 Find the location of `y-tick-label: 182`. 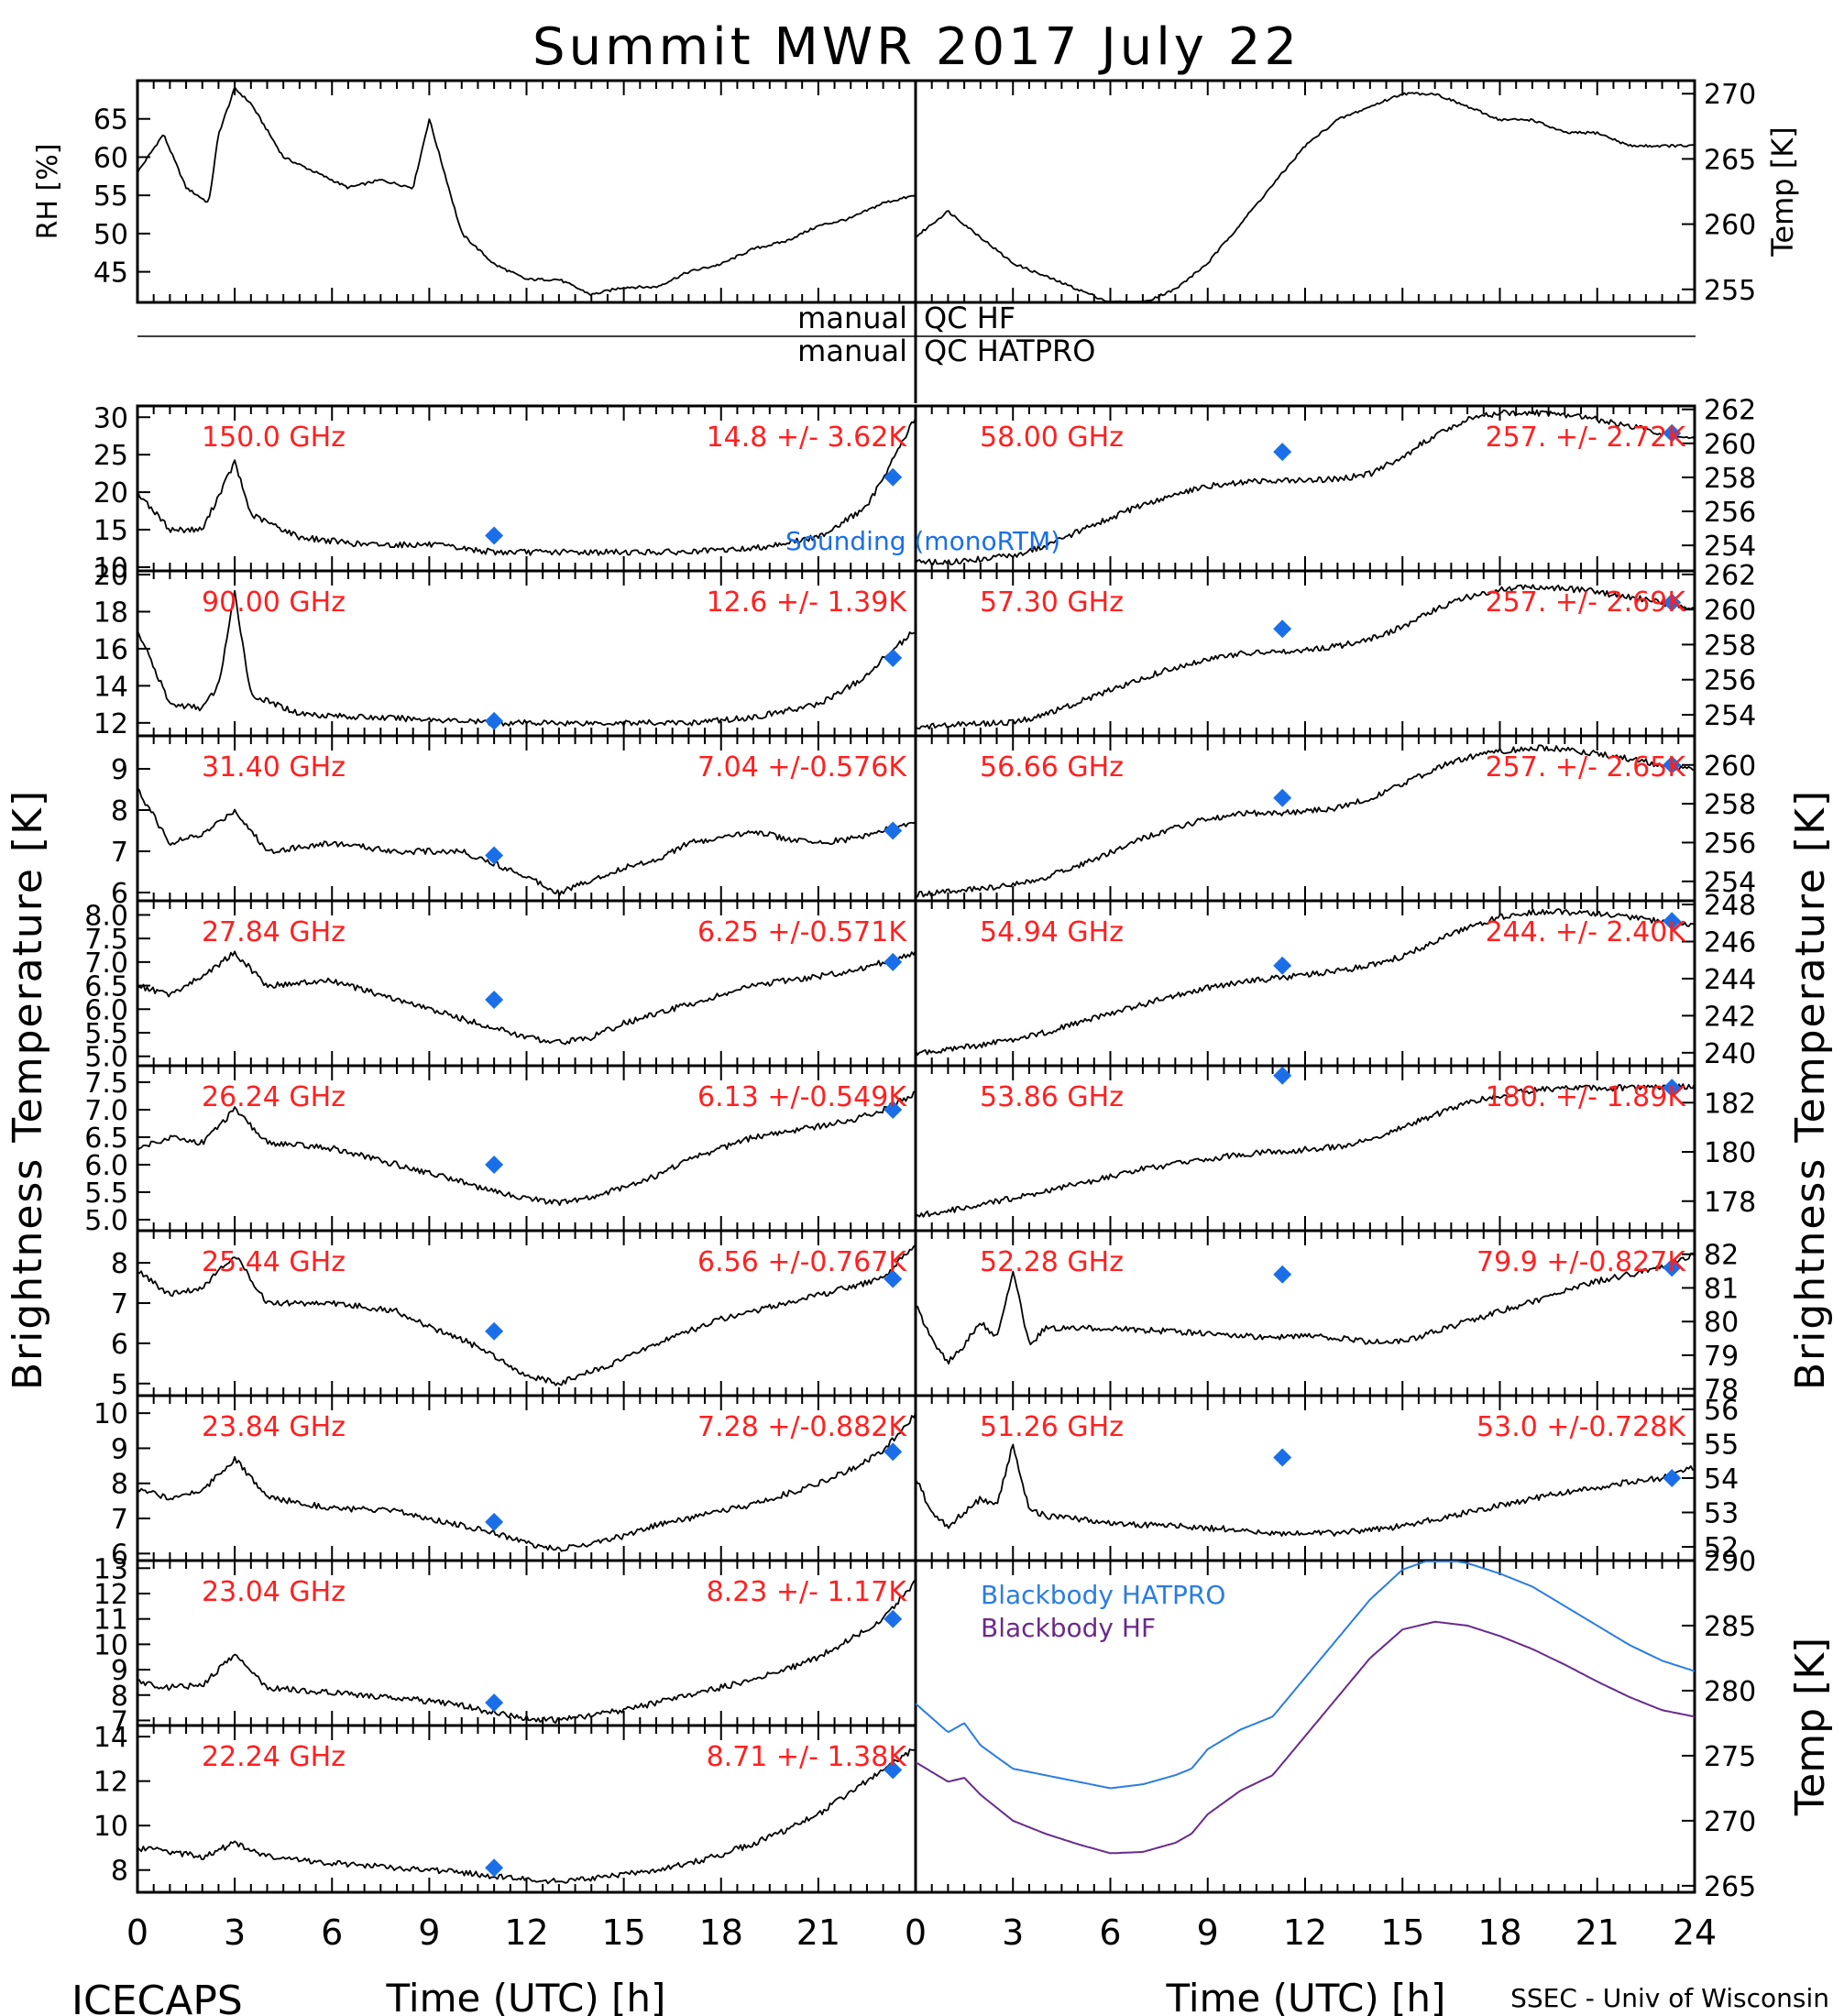

y-tick-label: 182 is located at coordinates (1730, 1104).